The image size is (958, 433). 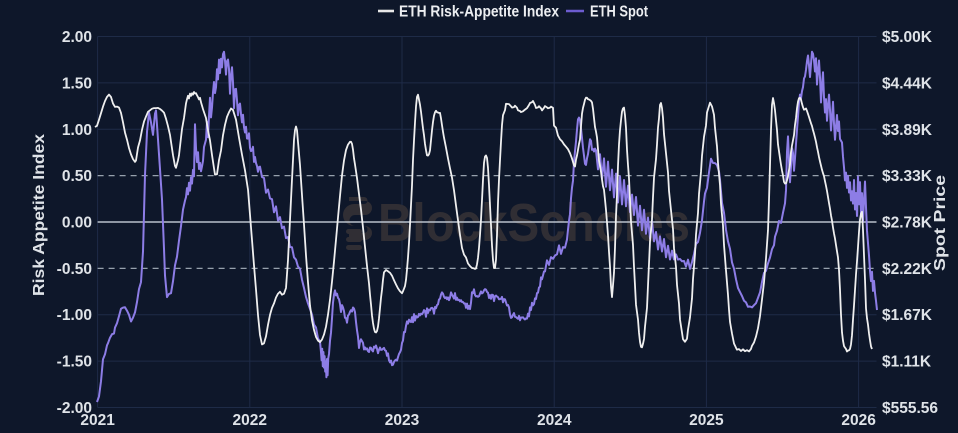 What do you see at coordinates (250, 420) in the screenshot?
I see `svg-text: 2022` at bounding box center [250, 420].